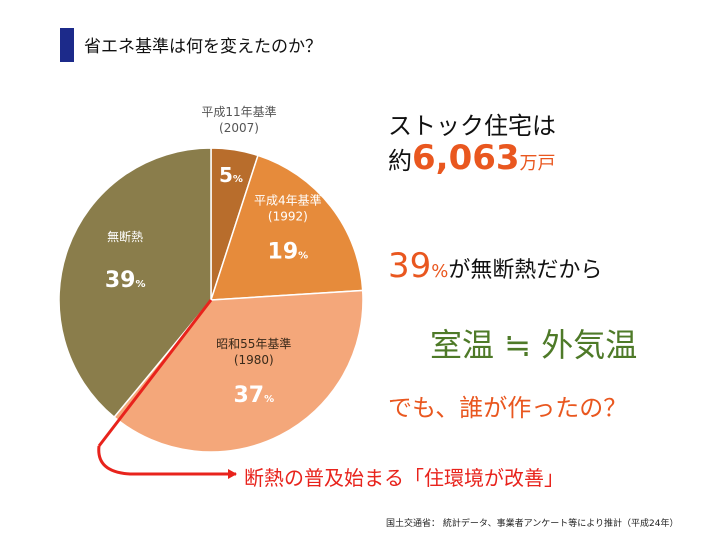 Image resolution: width=720 pixels, height=540 pixels. What do you see at coordinates (400, 161) in the screenshot?
I see `stock-count-prefix: 約` at bounding box center [400, 161].